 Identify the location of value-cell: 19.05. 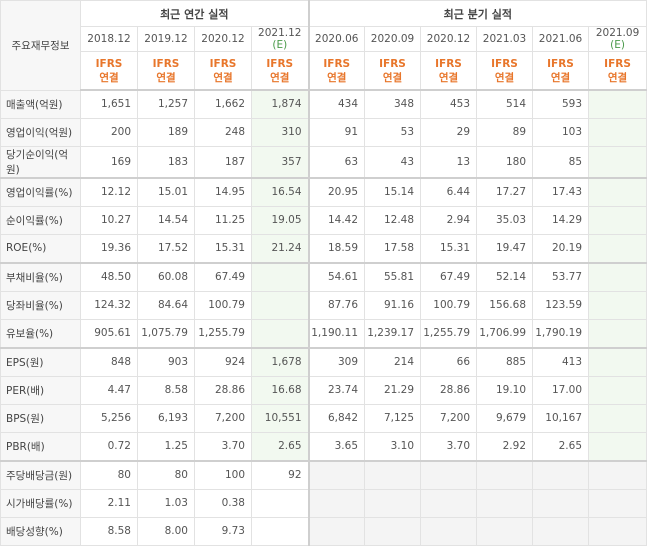
(280, 220).